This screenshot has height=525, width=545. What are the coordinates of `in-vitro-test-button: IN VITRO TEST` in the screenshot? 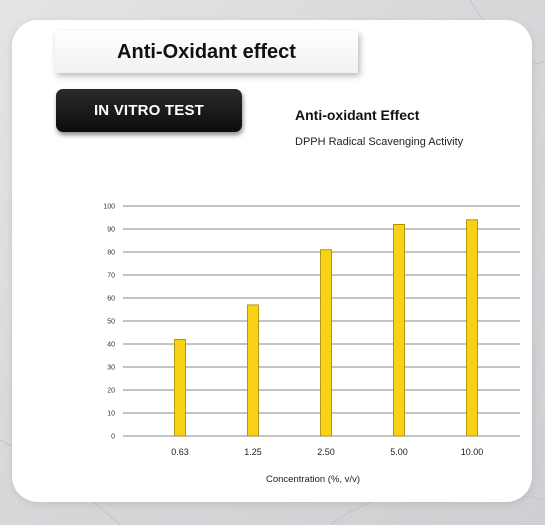 It's located at (149, 110).